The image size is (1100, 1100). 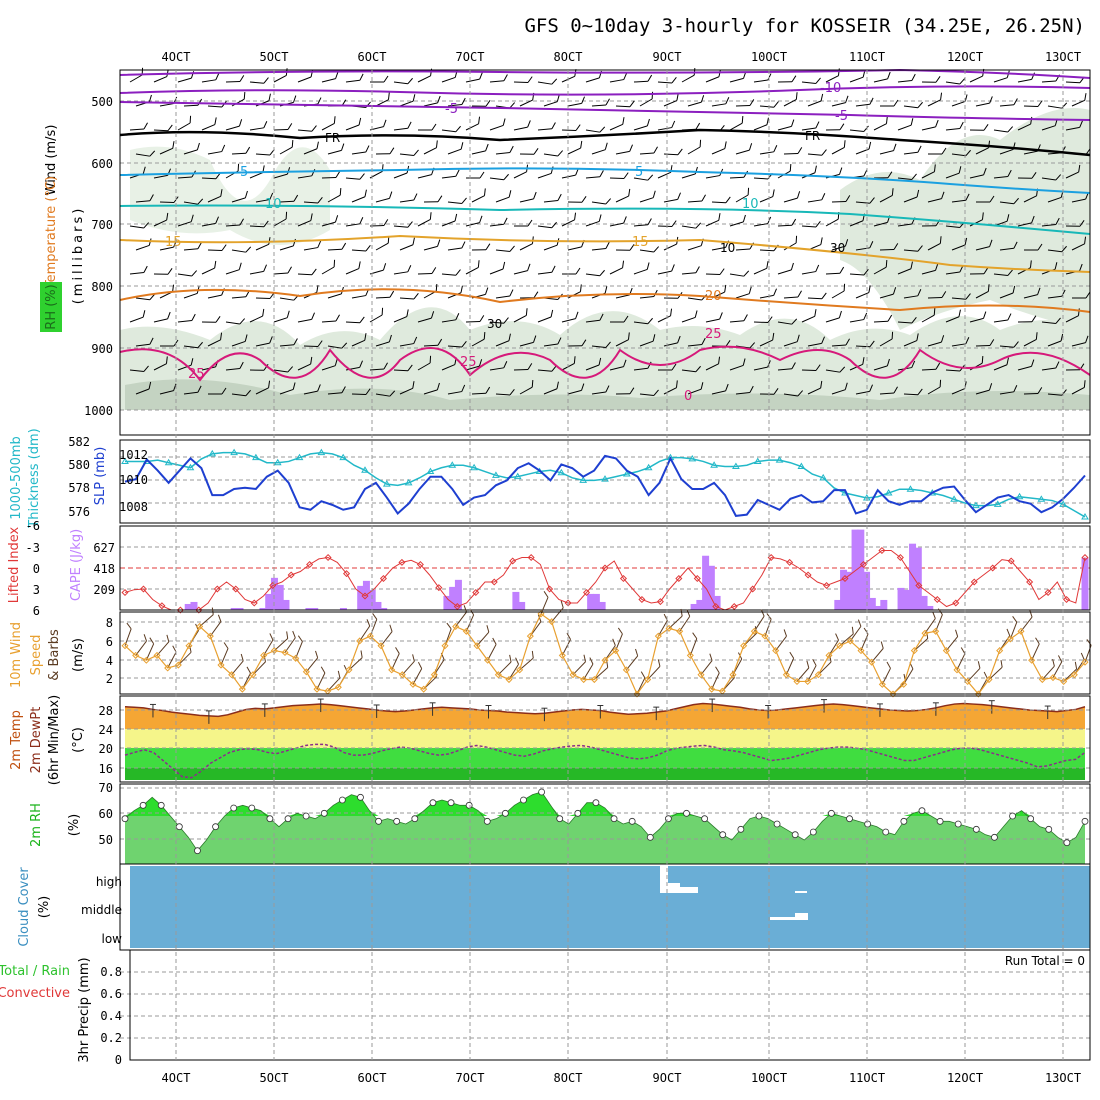 I want to click on cape-bar, so click(x=274, y=593).